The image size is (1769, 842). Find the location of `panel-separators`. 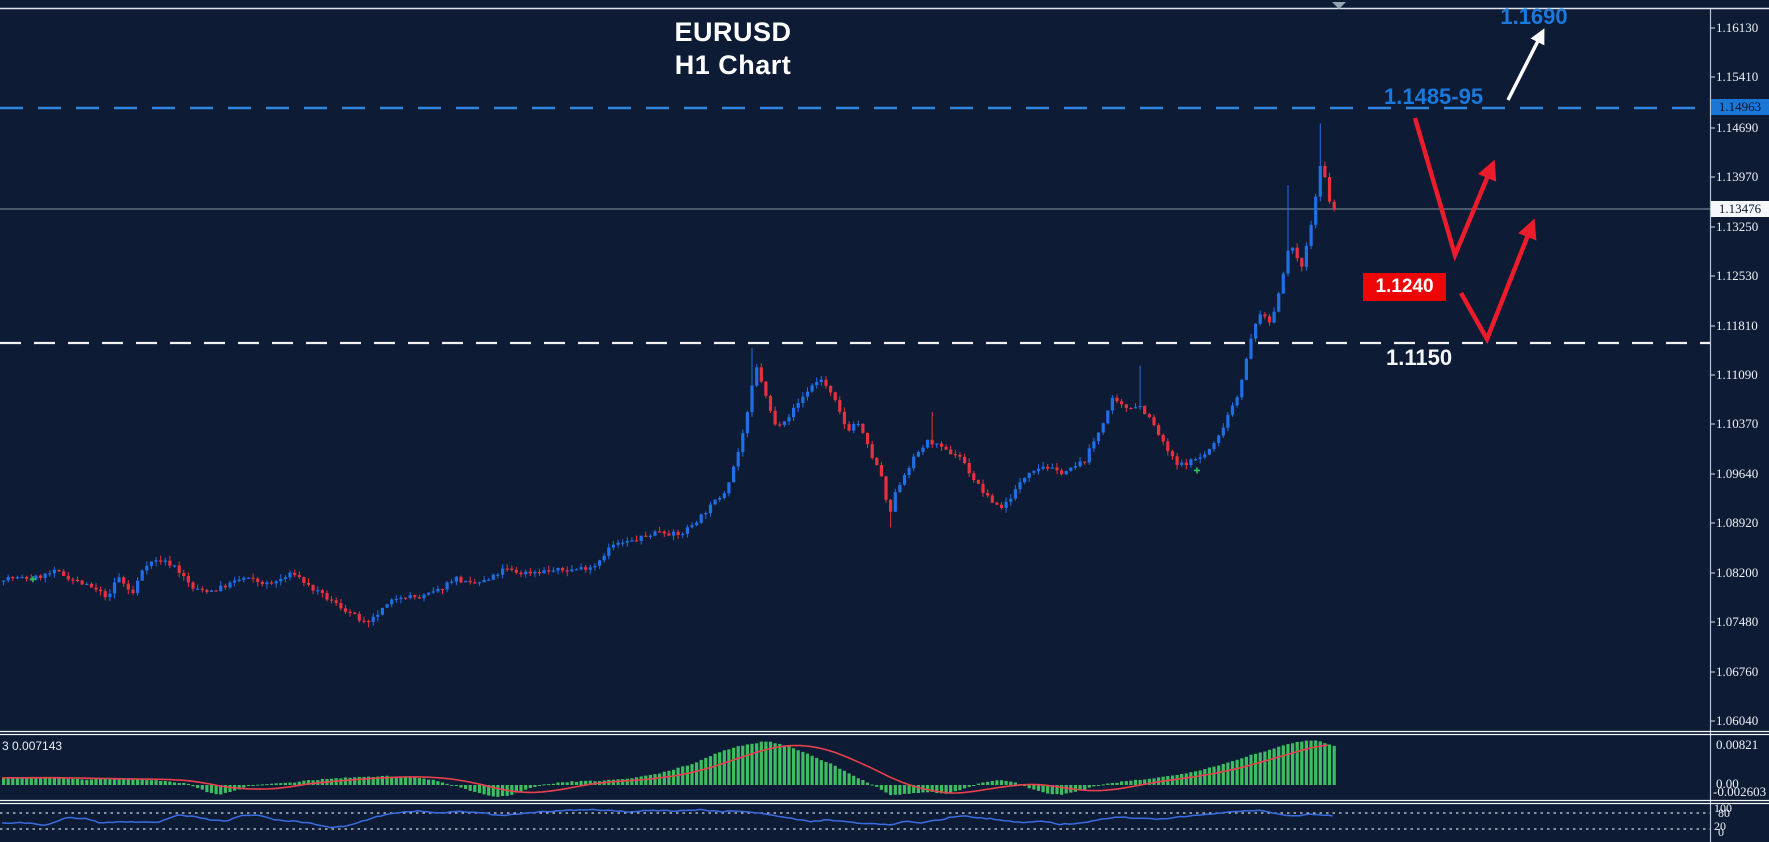

panel-separators is located at coordinates (884, 767).